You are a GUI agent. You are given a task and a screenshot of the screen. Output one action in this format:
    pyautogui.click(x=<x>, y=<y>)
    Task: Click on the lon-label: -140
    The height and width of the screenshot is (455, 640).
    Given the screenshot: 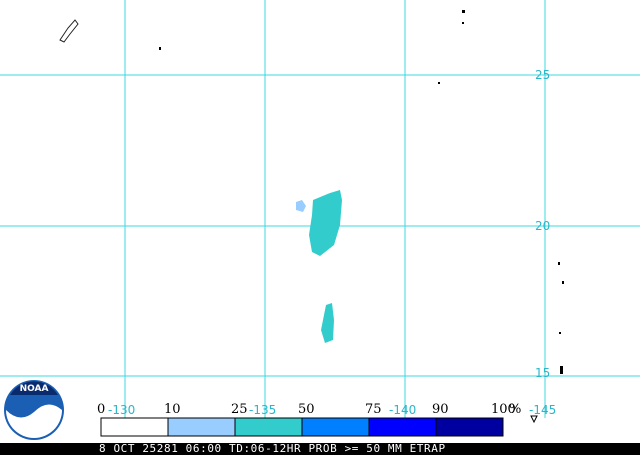 What is the action you would take?
    pyautogui.click(x=402, y=410)
    